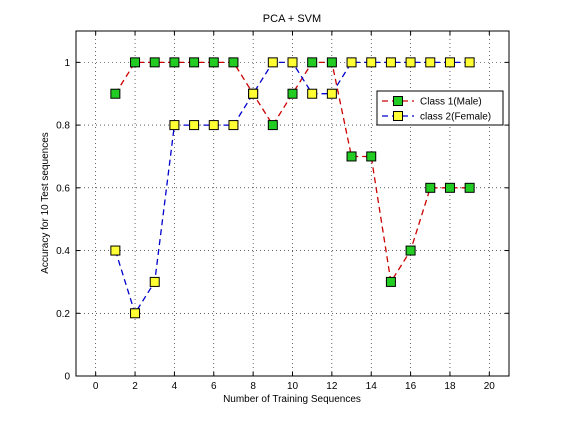  What do you see at coordinates (292, 19) in the screenshot?
I see `chart-title: PCA + SVM` at bounding box center [292, 19].